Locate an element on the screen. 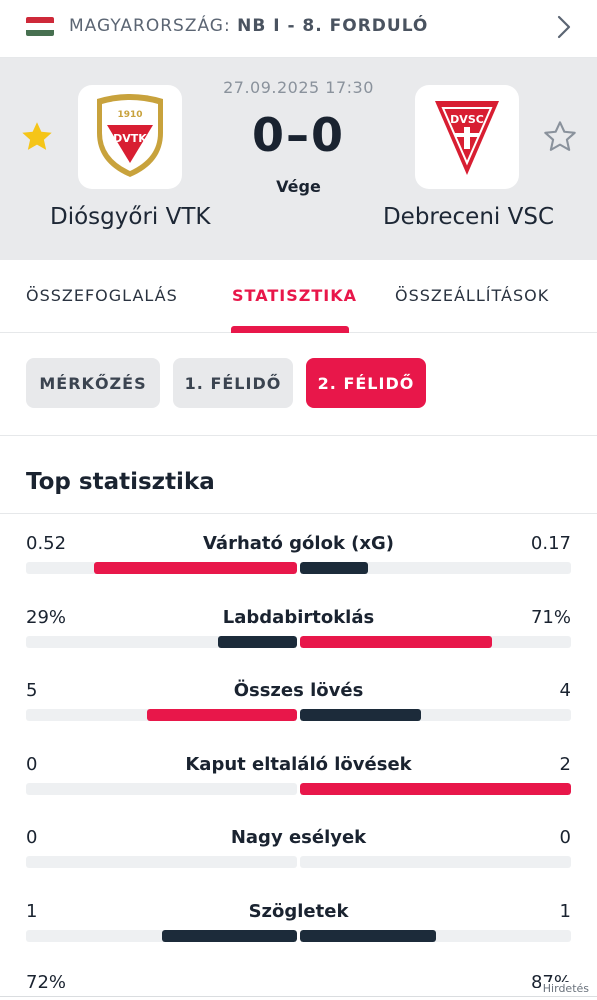  stat-row: 0.52 Várható gólok (xG) 0.17 is located at coordinates (298, 563).